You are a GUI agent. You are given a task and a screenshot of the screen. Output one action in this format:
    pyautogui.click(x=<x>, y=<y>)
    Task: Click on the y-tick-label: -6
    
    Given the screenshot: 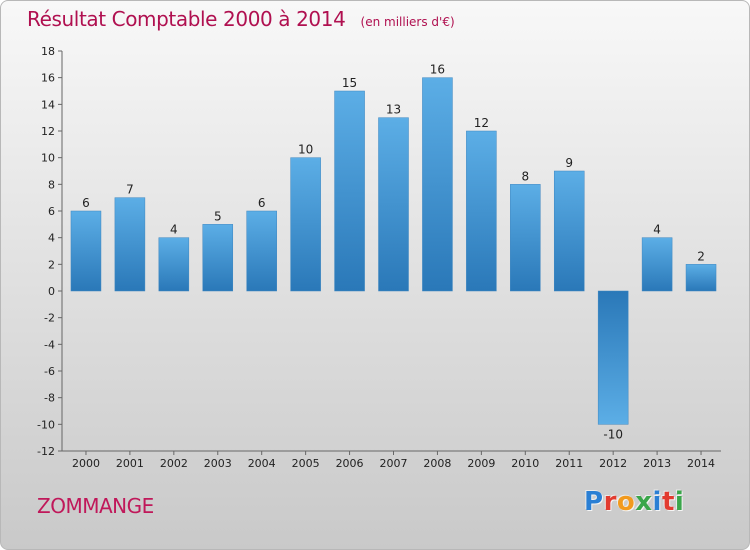 What is the action you would take?
    pyautogui.click(x=49, y=371)
    